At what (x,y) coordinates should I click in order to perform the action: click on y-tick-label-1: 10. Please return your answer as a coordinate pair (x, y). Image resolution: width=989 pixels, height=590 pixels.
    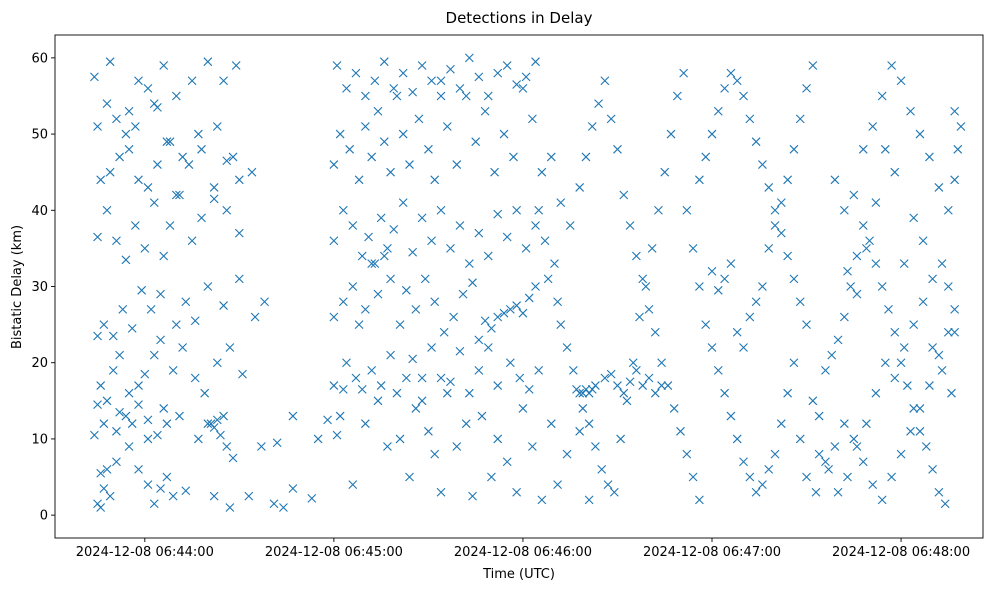
    Looking at the image, I should click on (39, 439).